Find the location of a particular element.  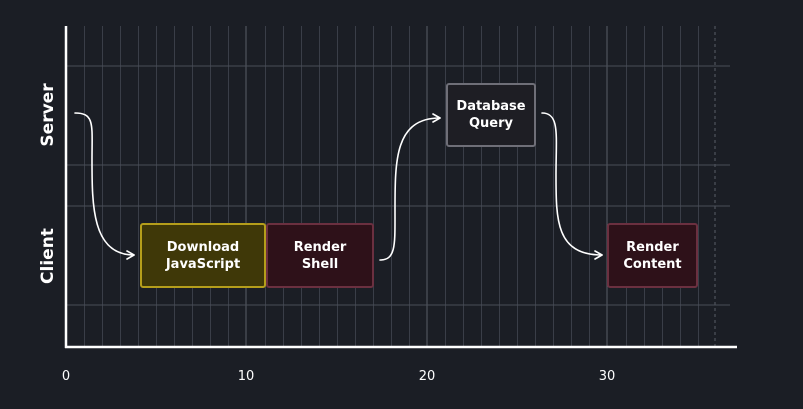

db-query-line1: Database is located at coordinates (491, 106).